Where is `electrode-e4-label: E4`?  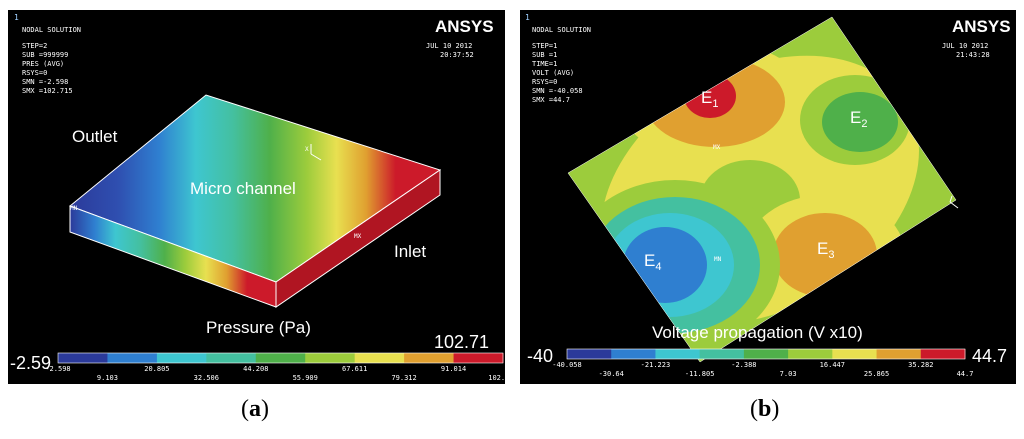 electrode-e4-label: E4 is located at coordinates (652, 262).